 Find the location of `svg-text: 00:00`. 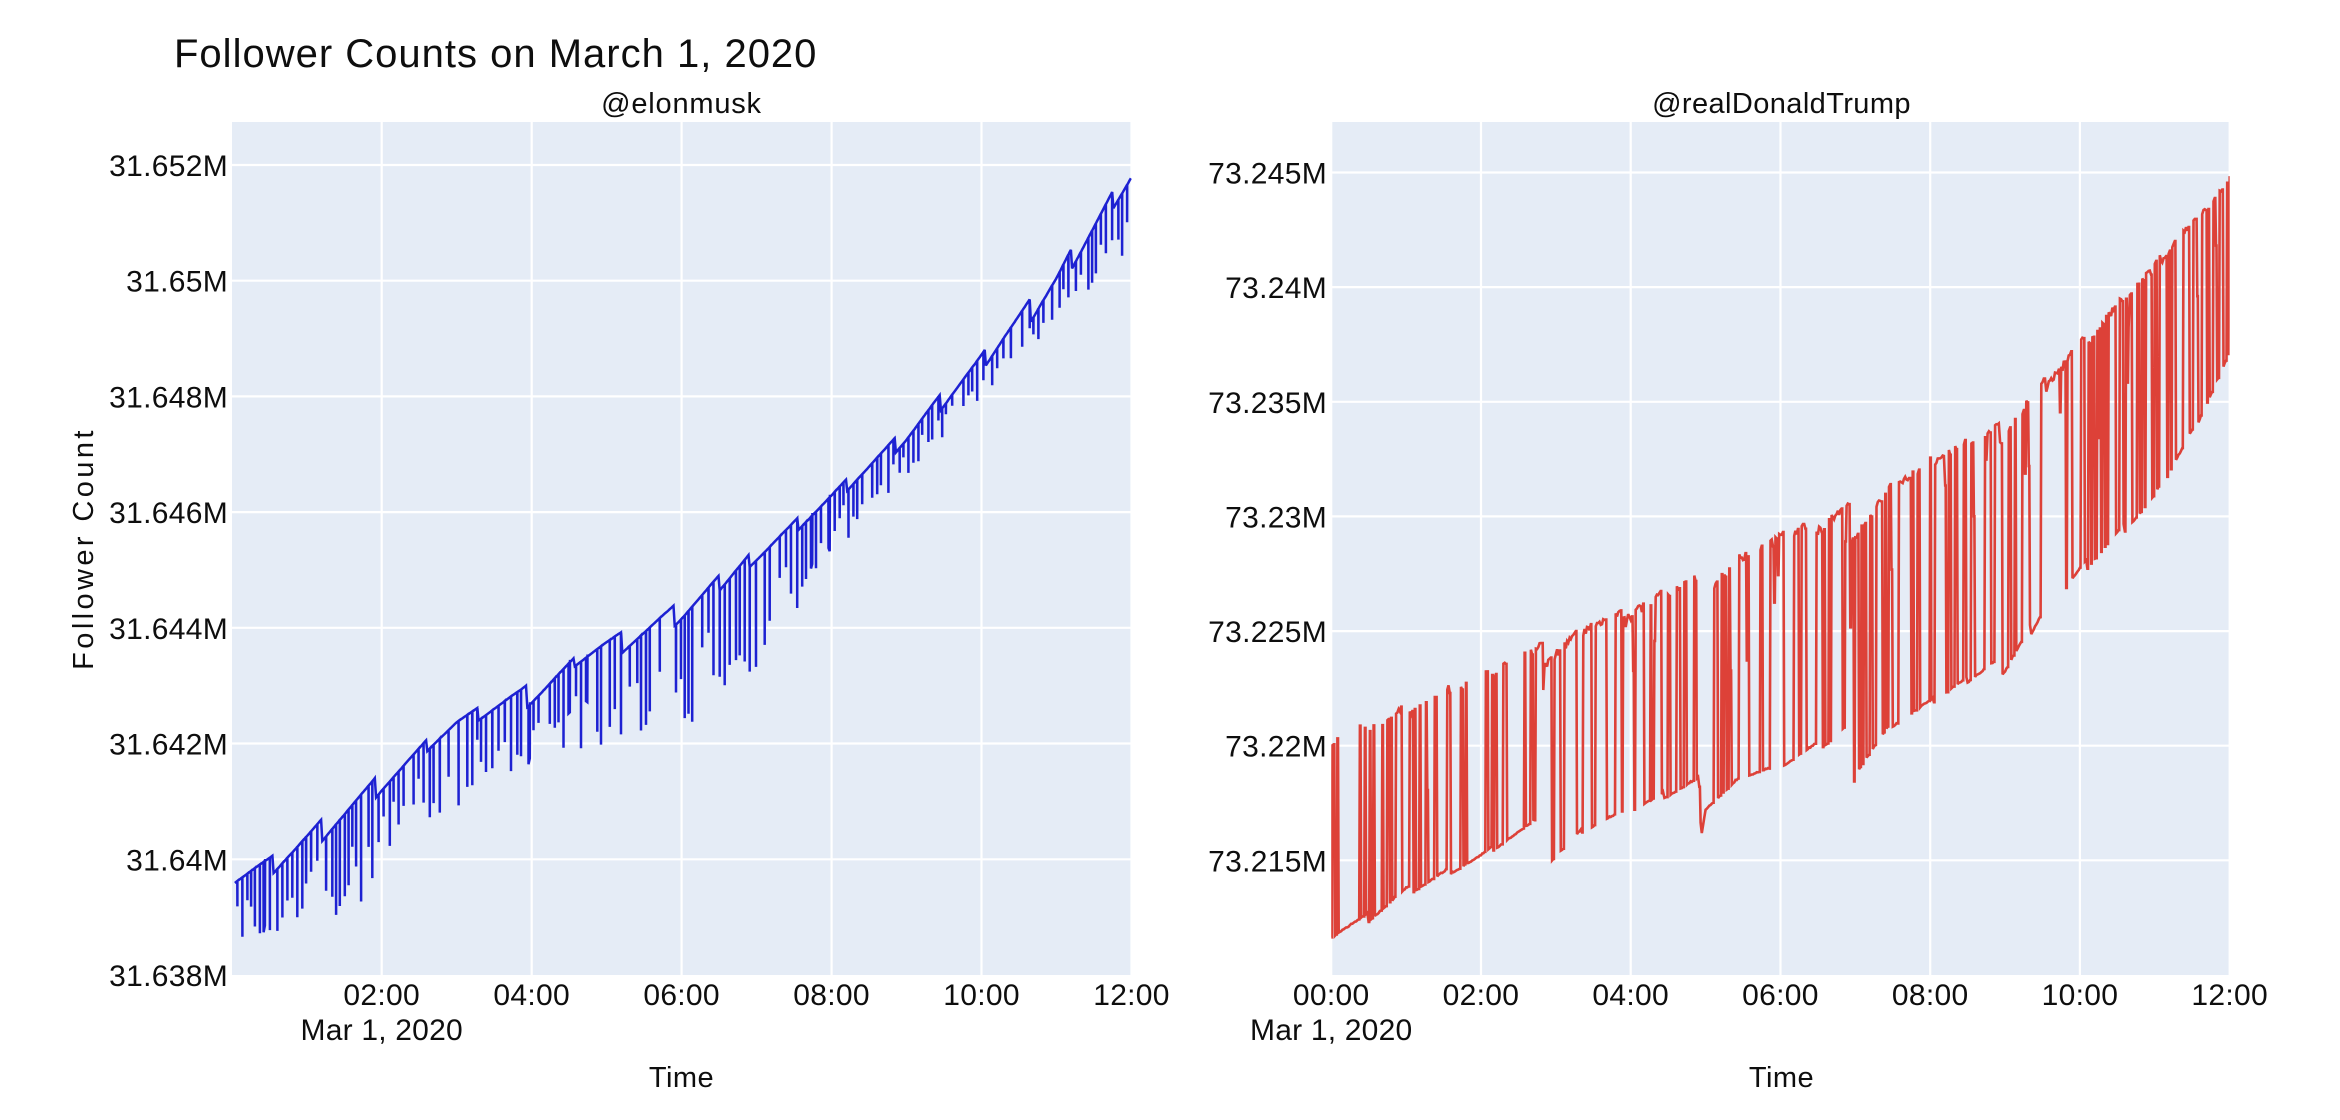

svg-text: 00:00 is located at coordinates (1331, 995).